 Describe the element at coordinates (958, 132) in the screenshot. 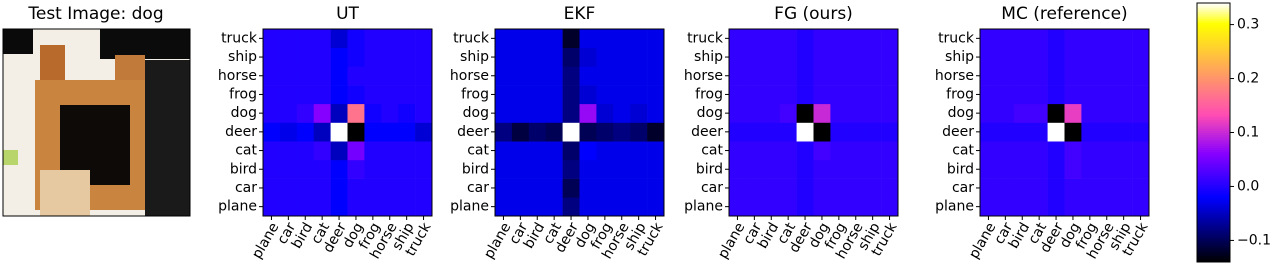

I see `y-tick-label: deer` at that location.